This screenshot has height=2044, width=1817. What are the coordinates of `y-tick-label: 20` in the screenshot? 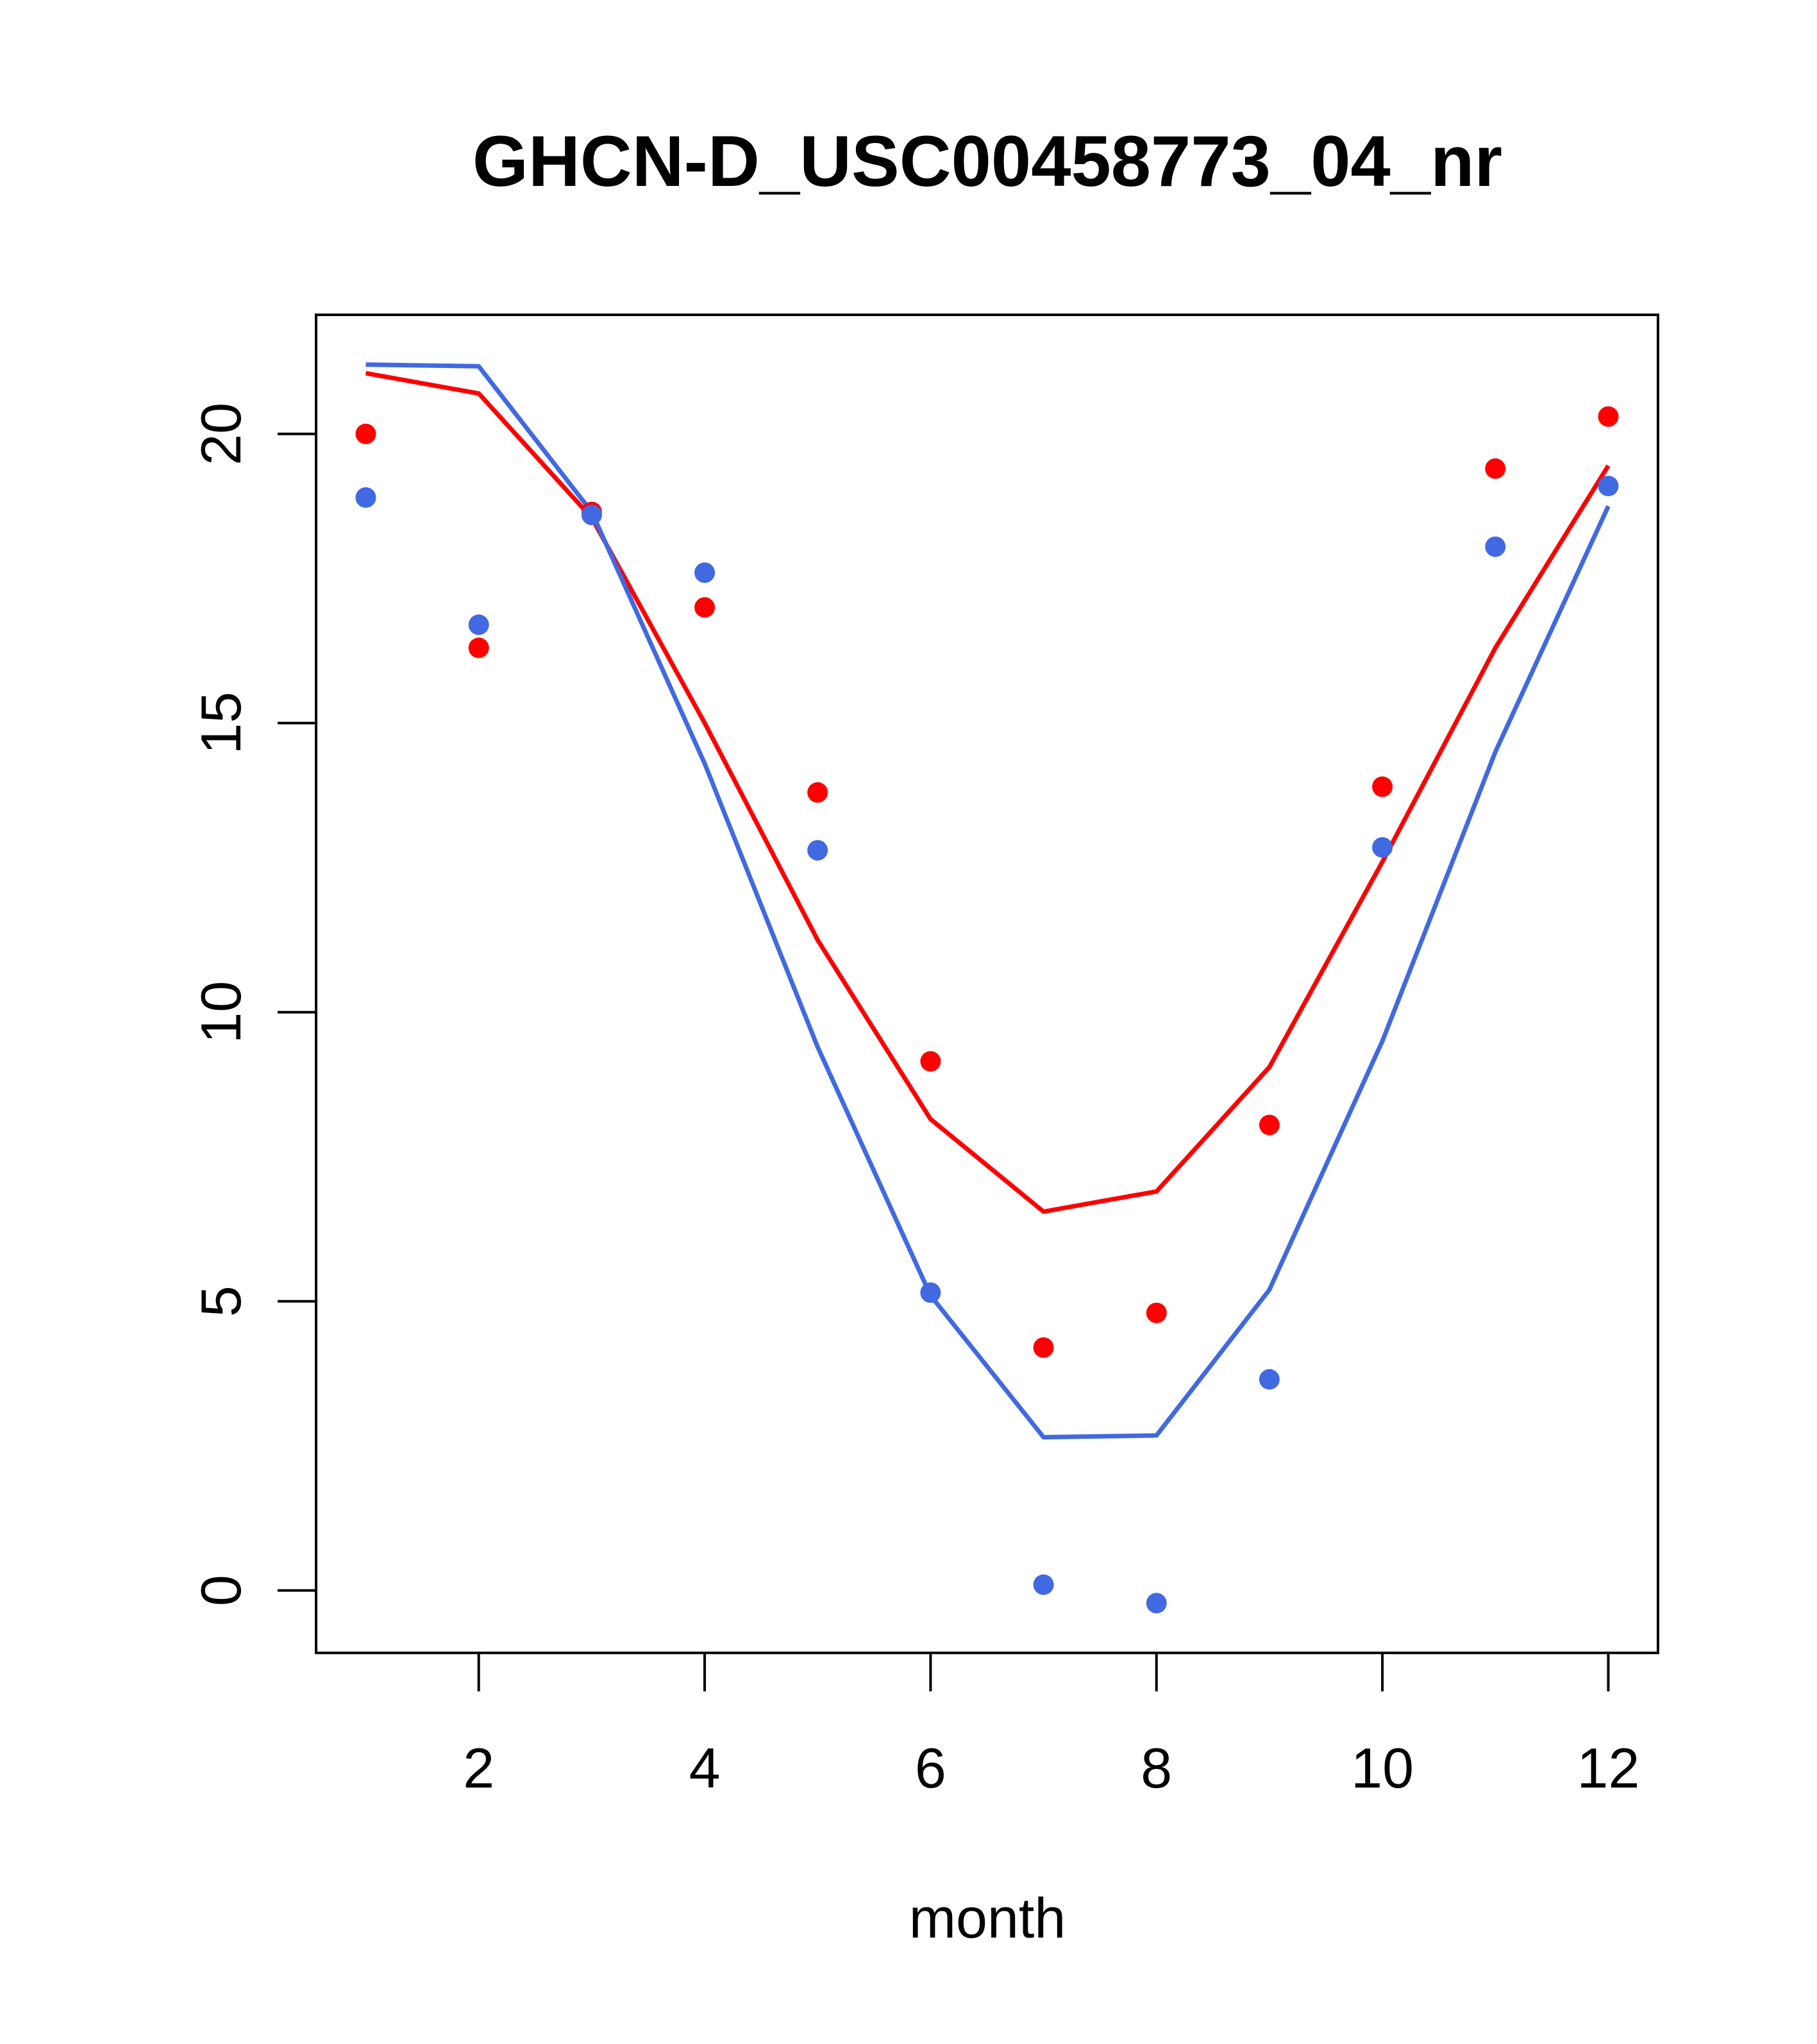 It's located at (221, 434).